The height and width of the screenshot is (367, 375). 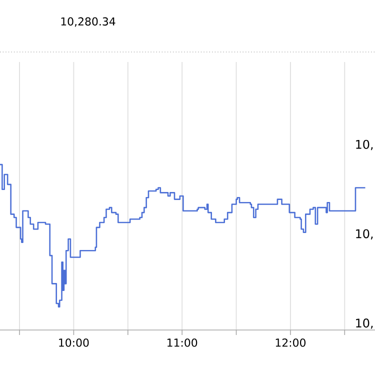 What do you see at coordinates (88, 22) in the screenshot?
I see `chart-title: 10,280.34` at bounding box center [88, 22].